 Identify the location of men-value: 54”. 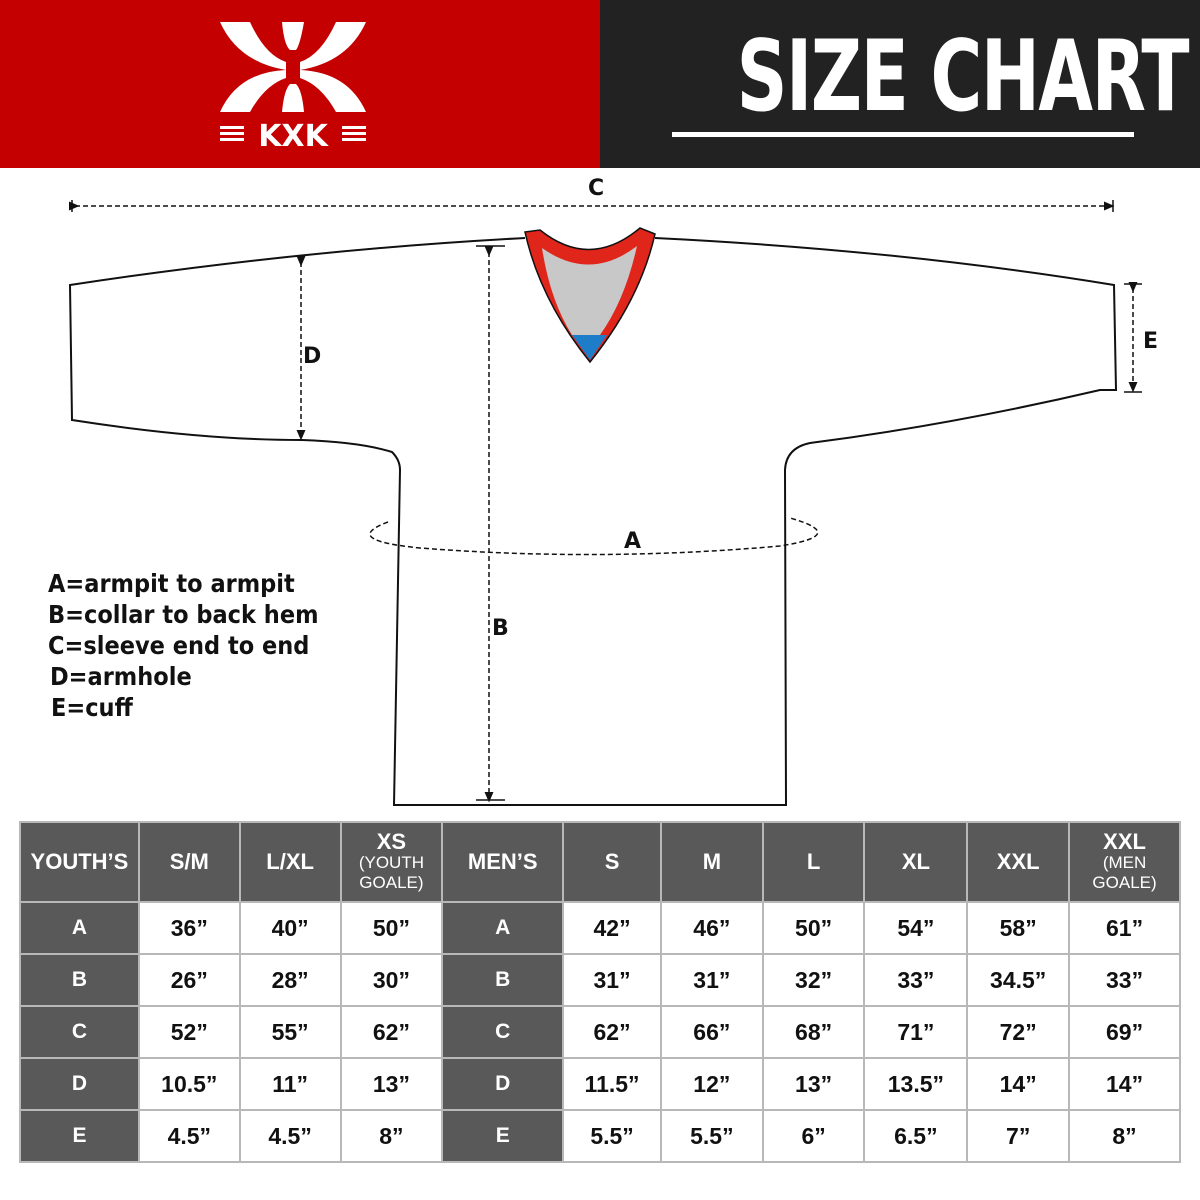
(916, 928).